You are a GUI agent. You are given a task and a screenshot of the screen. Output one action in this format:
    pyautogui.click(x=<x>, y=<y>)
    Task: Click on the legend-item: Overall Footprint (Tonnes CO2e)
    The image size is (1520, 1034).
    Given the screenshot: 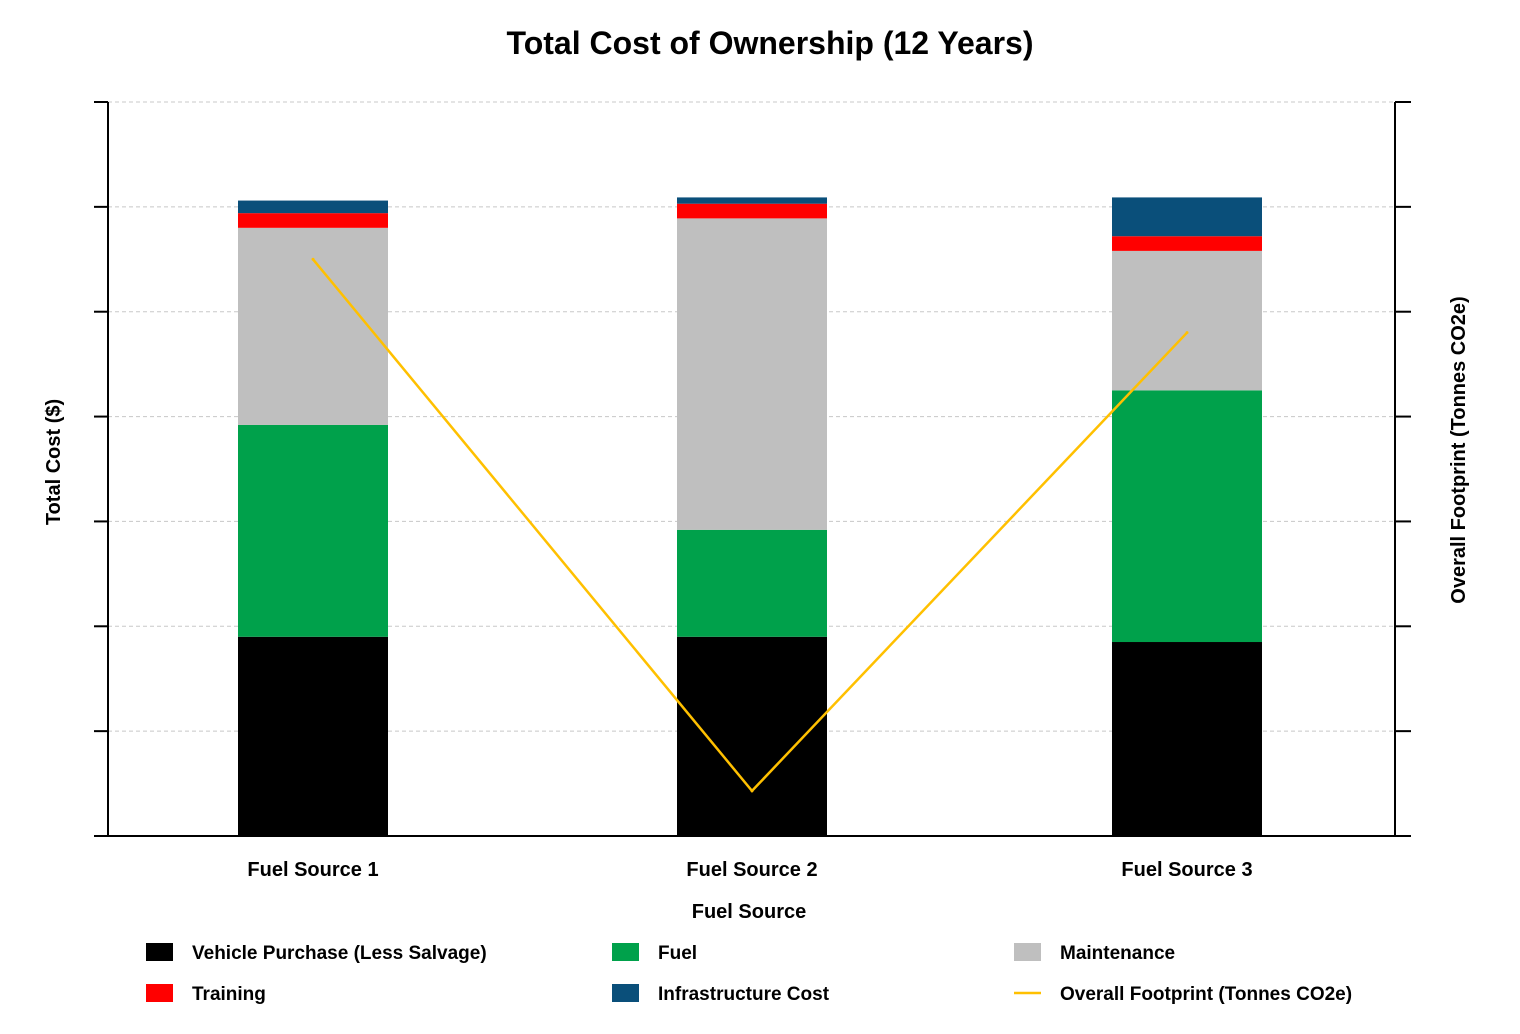 What is the action you would take?
    pyautogui.click(x=1183, y=994)
    